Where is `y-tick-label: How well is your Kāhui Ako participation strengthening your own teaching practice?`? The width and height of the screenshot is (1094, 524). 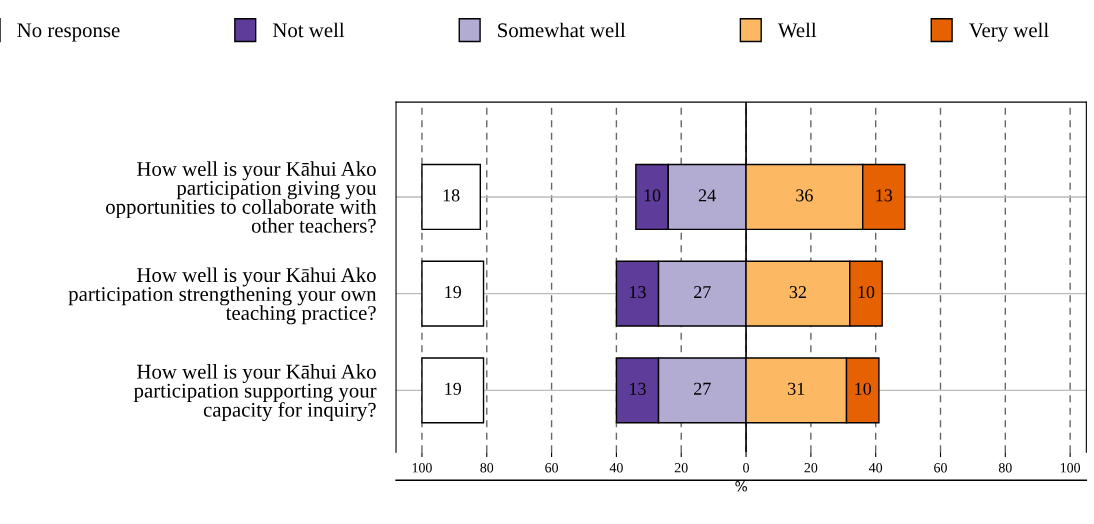
y-tick-label: How well is your Kāhui Ako participation strengthening your own teaching practice? is located at coordinates (222, 296).